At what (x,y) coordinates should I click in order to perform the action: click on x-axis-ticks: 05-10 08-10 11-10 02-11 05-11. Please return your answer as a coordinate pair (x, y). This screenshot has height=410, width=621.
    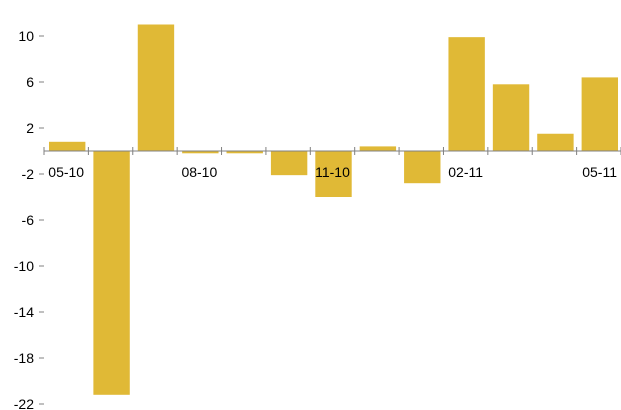
    Looking at the image, I should click on (332, 163).